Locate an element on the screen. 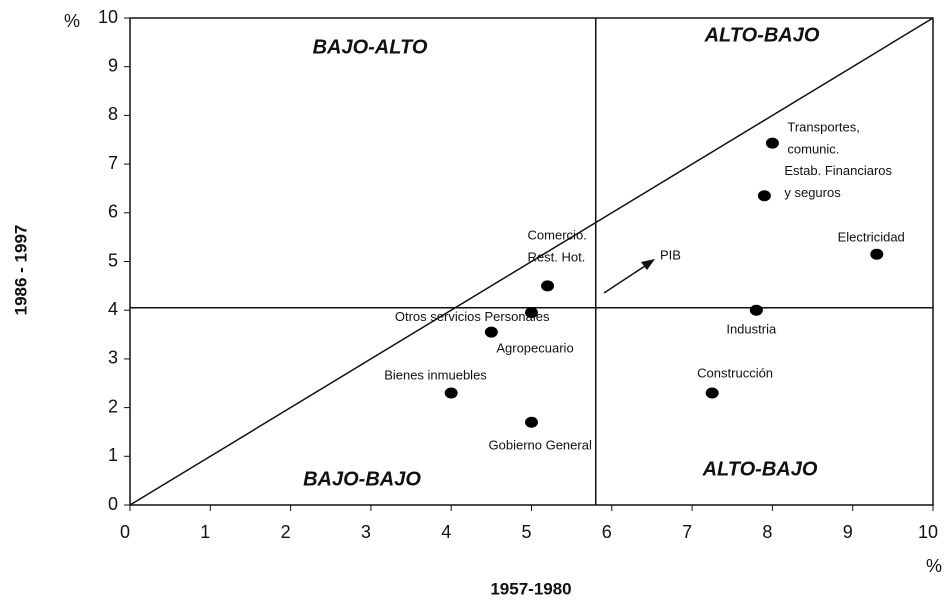 This screenshot has width=946, height=604. x-tick-label: 2 is located at coordinates (286, 532).